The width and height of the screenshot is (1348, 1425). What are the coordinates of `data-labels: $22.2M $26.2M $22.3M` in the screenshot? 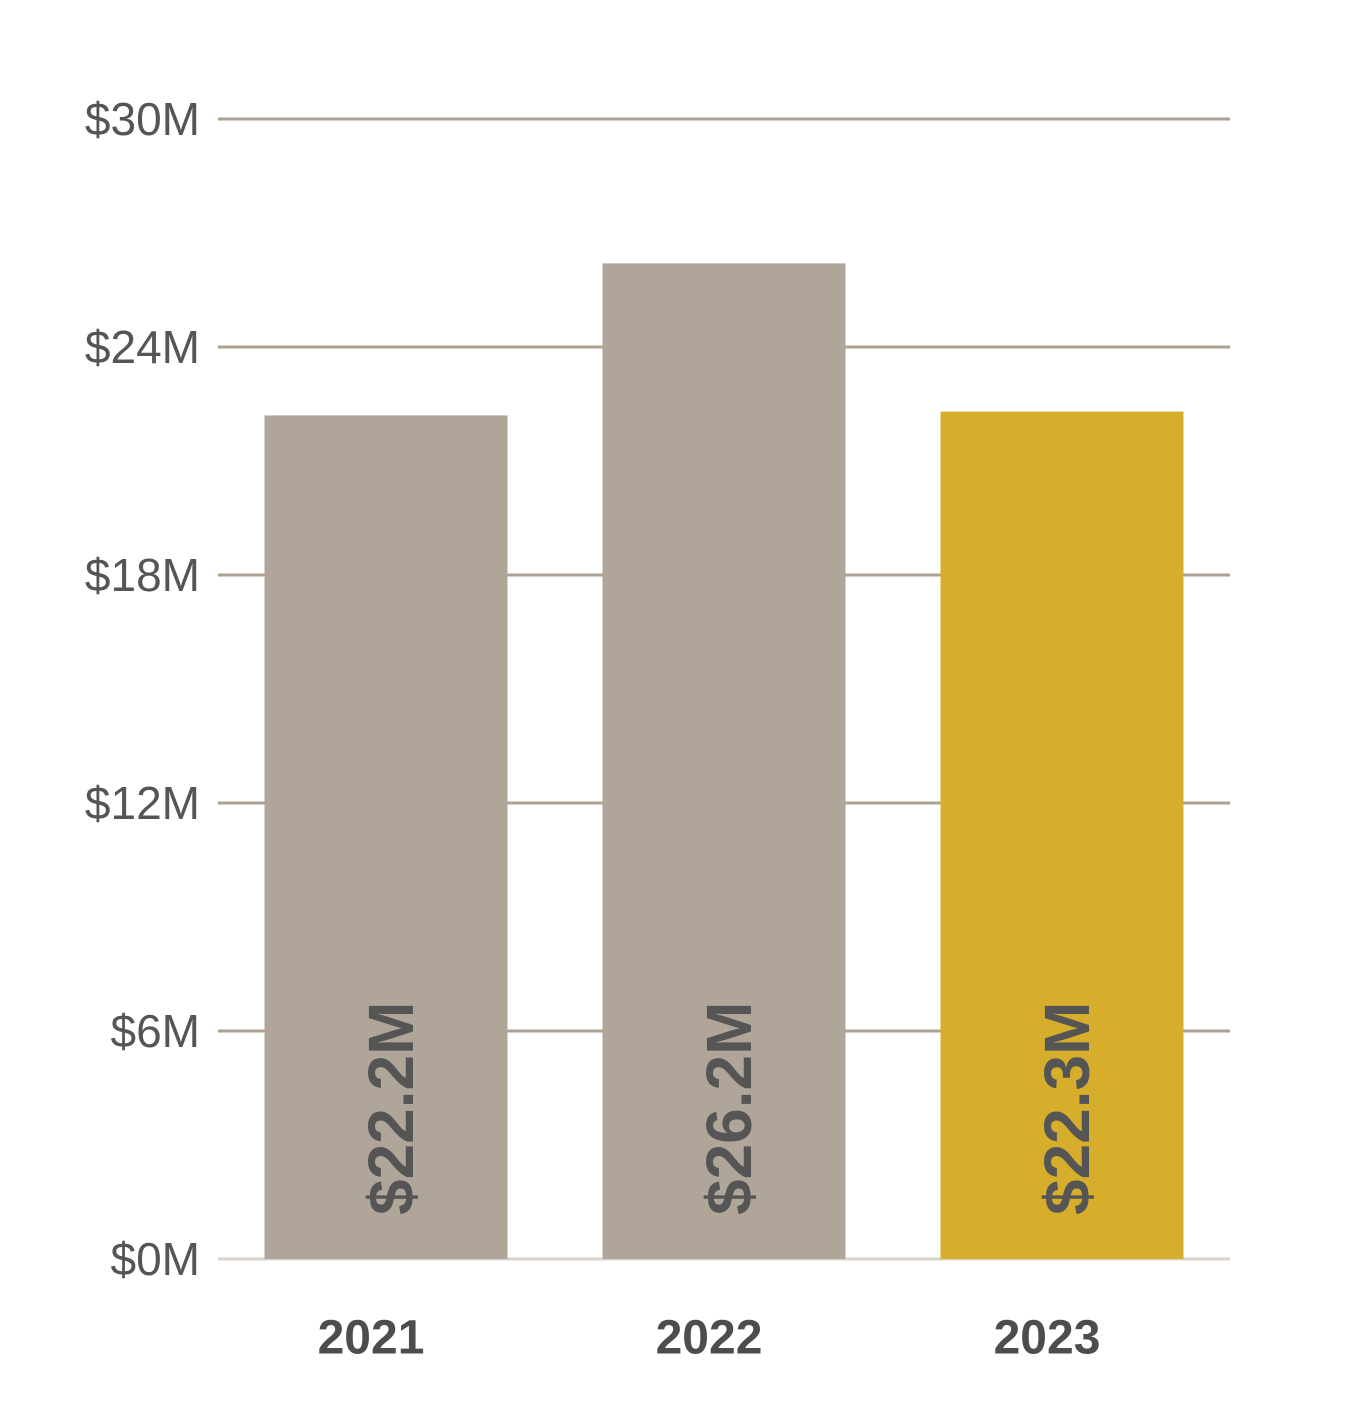 It's located at (729, 1108).